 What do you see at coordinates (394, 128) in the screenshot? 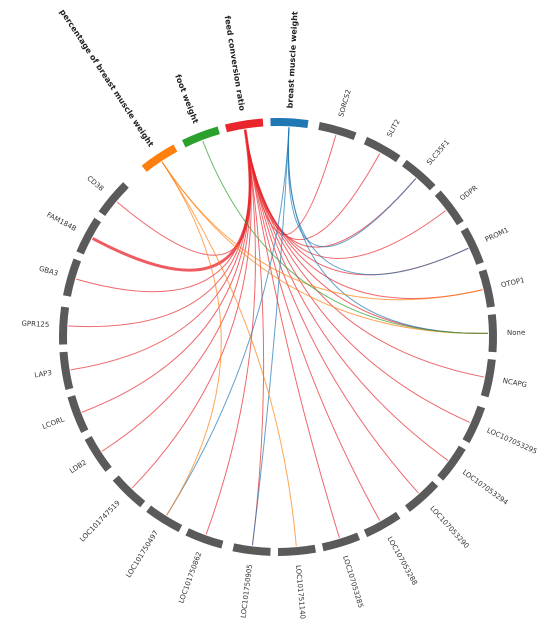
I see `gene-label-slit2: SLIT2` at bounding box center [394, 128].